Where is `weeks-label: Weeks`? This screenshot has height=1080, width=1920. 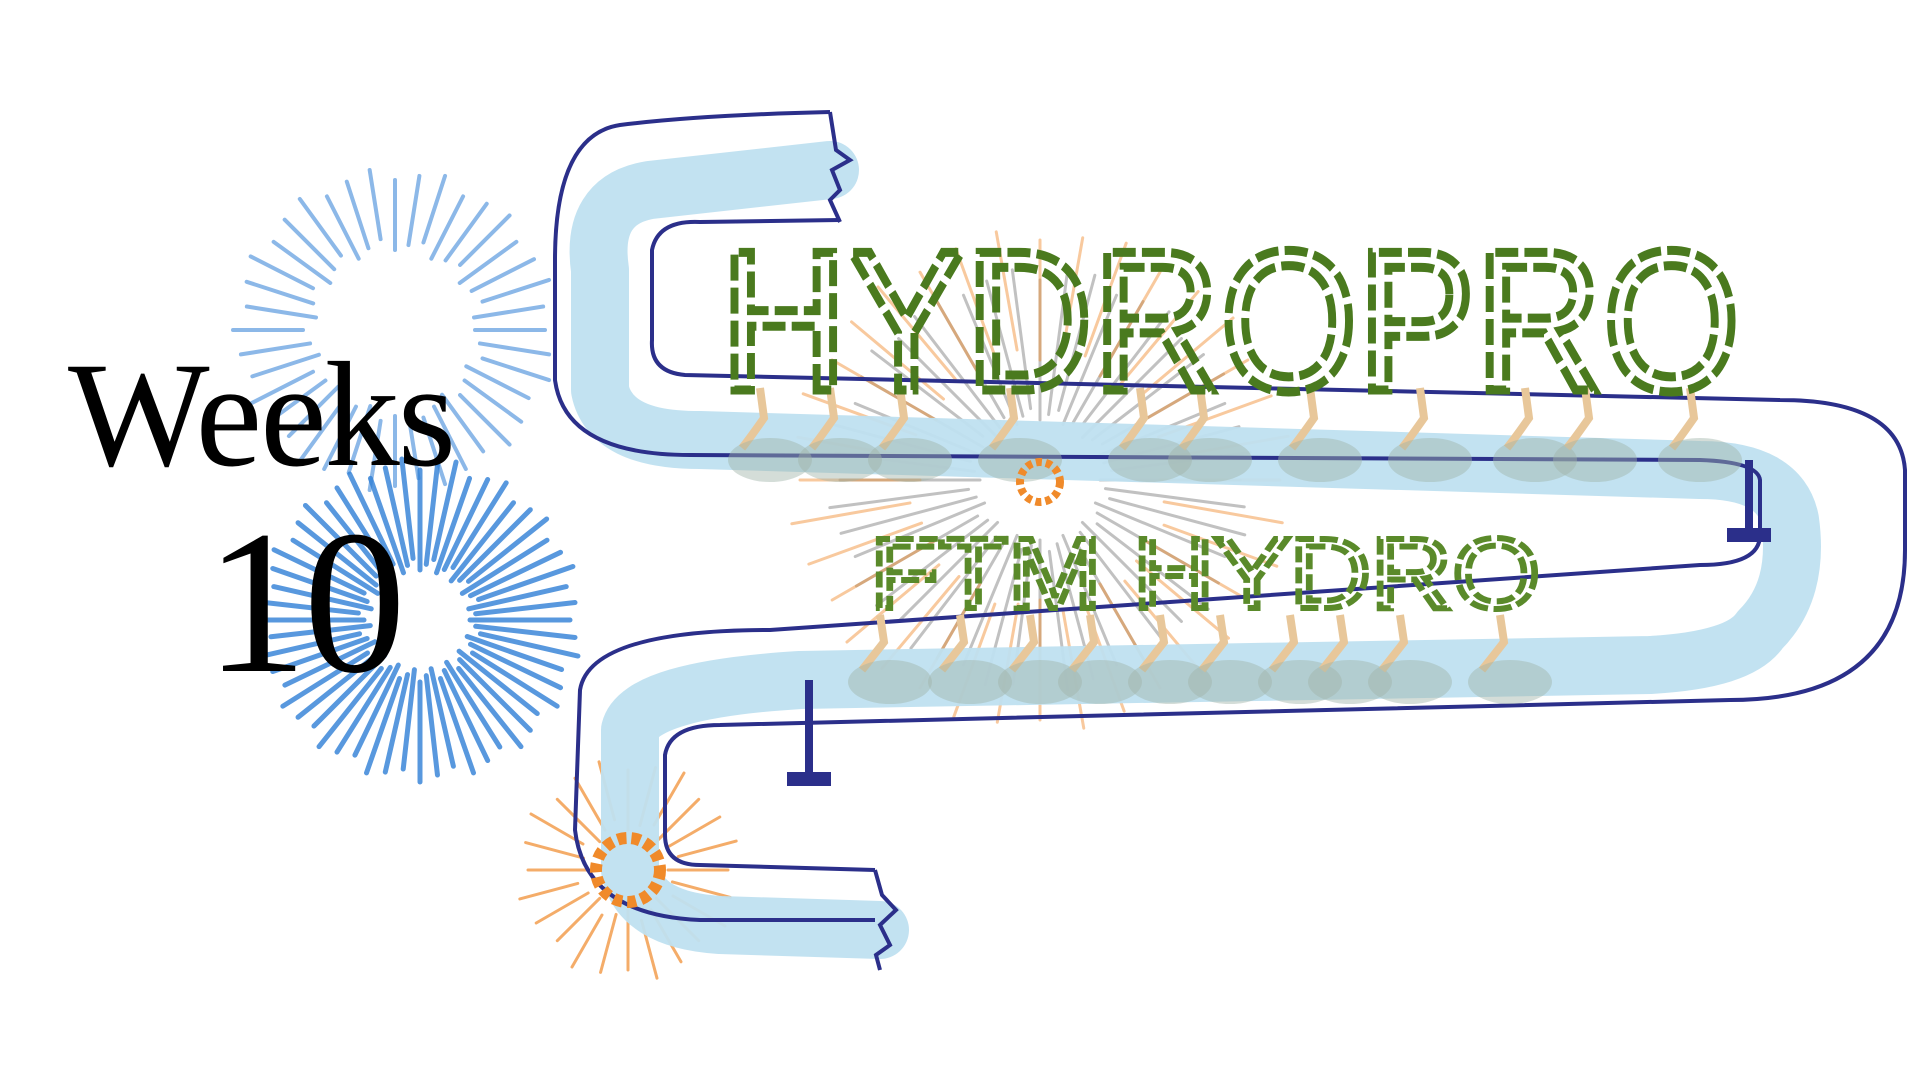
weeks-label: Weeks is located at coordinates (262, 415).